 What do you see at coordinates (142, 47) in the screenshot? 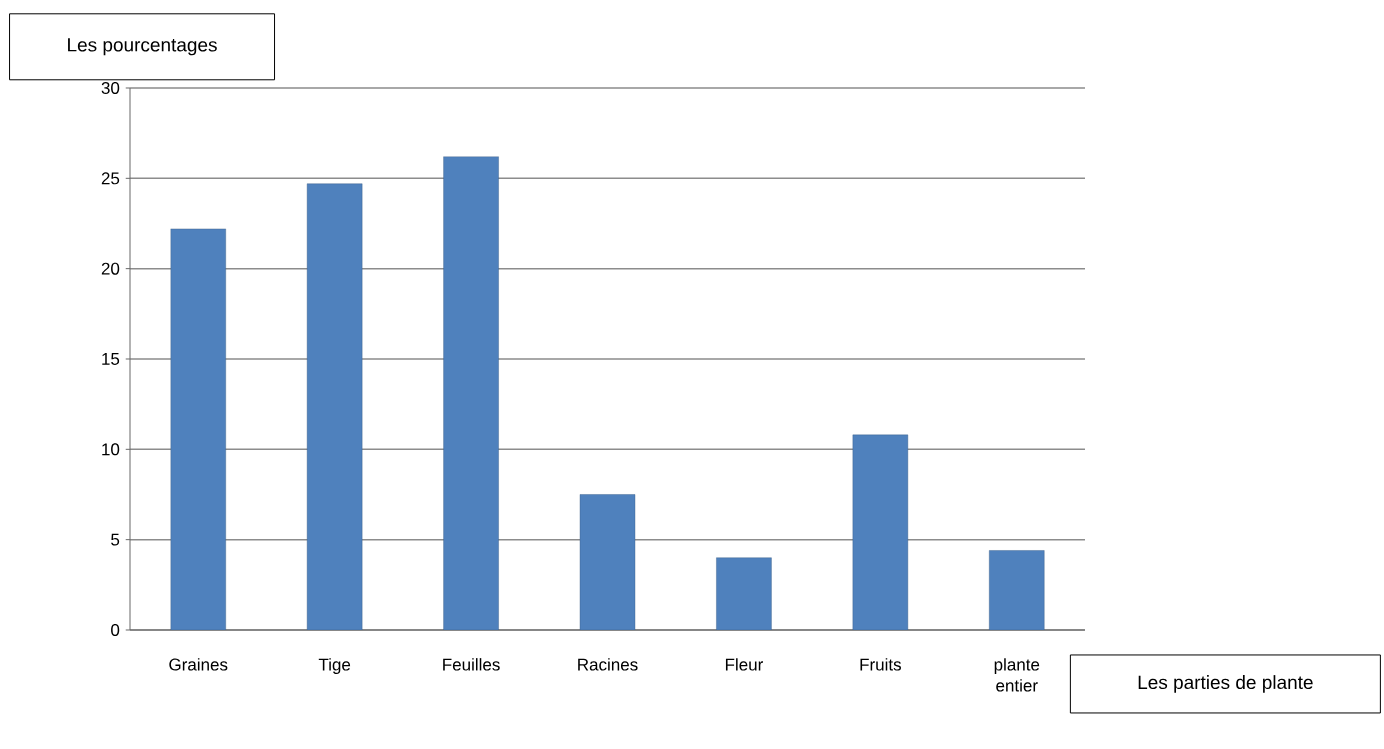
I see `y-axis-title: Les pourcentages` at bounding box center [142, 47].